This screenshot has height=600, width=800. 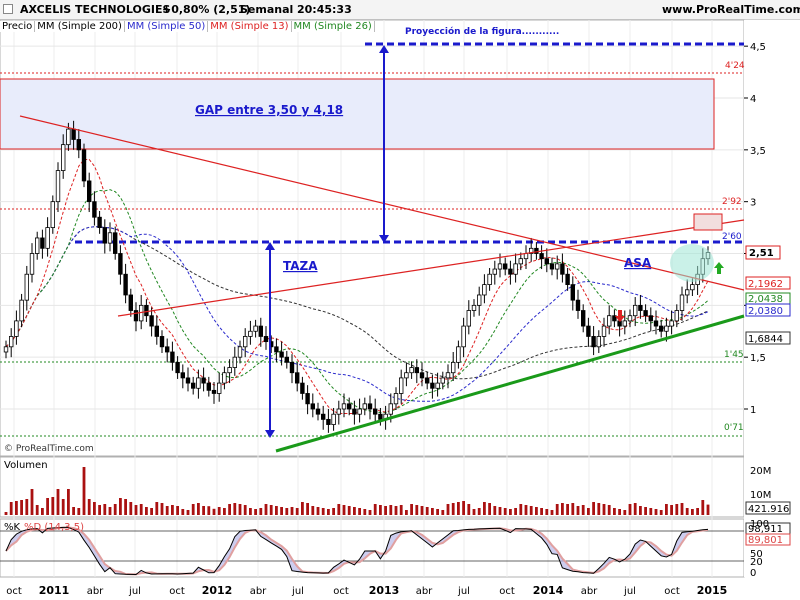 What do you see at coordinates (333, 26) in the screenshot?
I see `legend-mm26: MM (Simple 26)` at bounding box center [333, 26].